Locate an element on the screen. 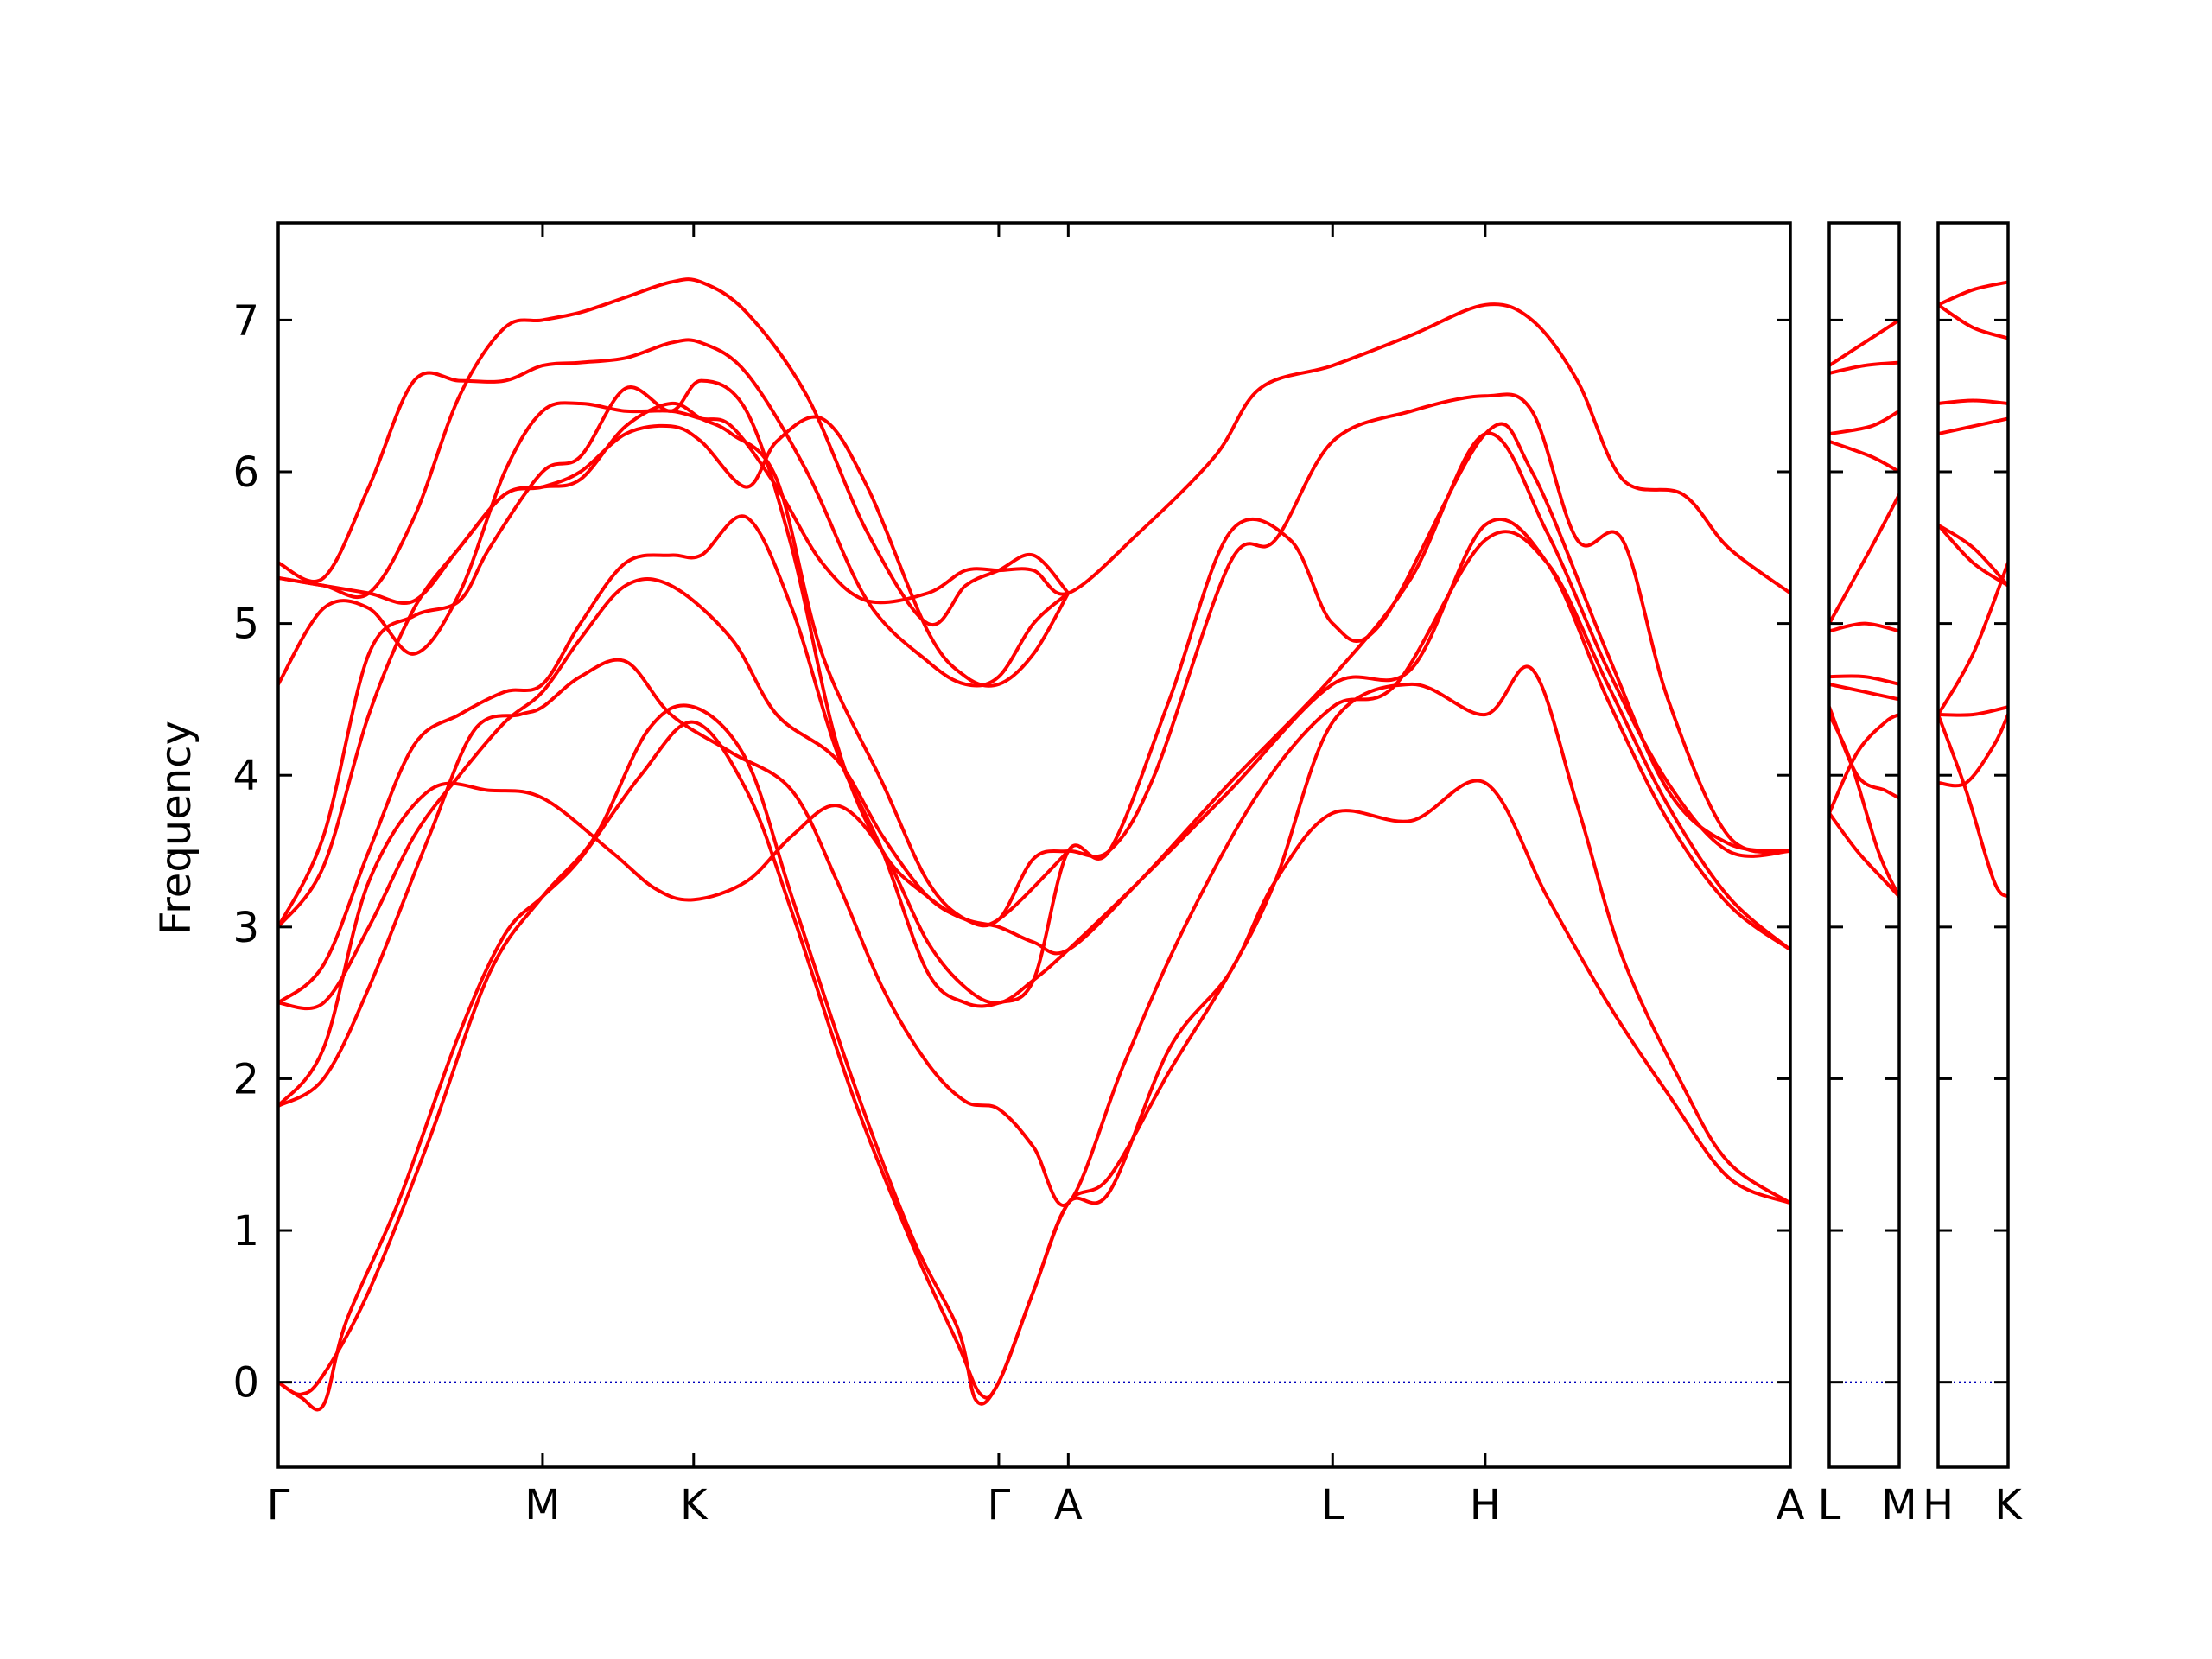 This screenshot has width=2212, height=1659. y-tick-label: 3 is located at coordinates (245, 928).